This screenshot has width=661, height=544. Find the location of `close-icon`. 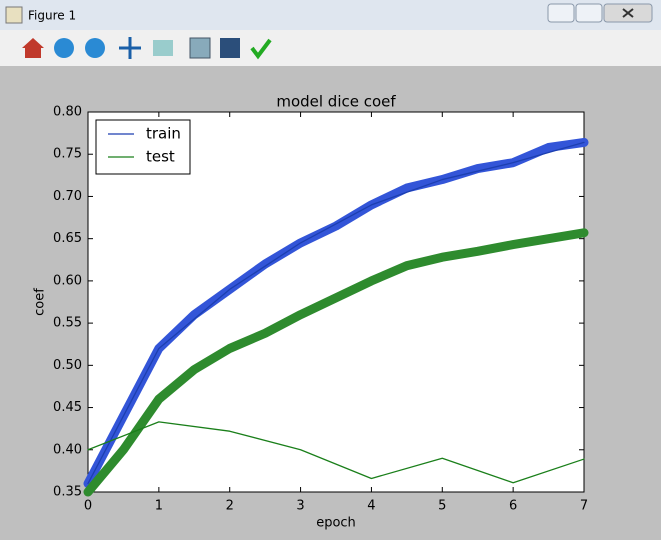

close-icon is located at coordinates (628, 13).